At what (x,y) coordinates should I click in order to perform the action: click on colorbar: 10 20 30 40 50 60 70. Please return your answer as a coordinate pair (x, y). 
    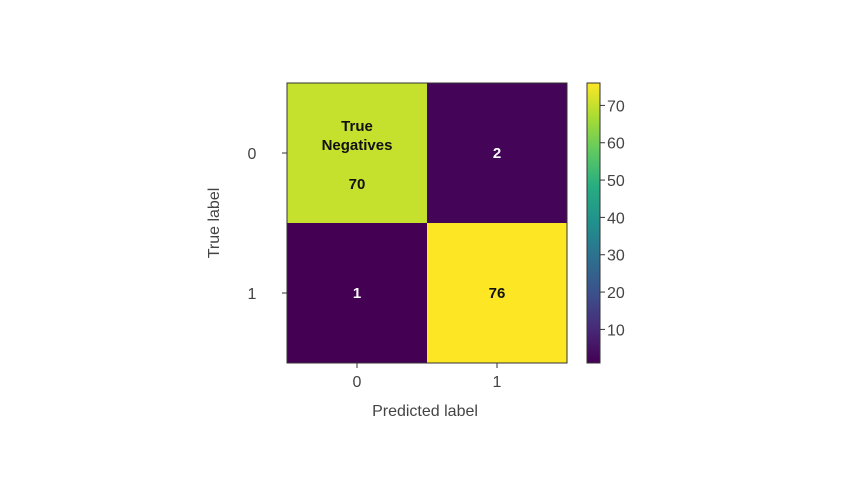
    Looking at the image, I should click on (605, 223).